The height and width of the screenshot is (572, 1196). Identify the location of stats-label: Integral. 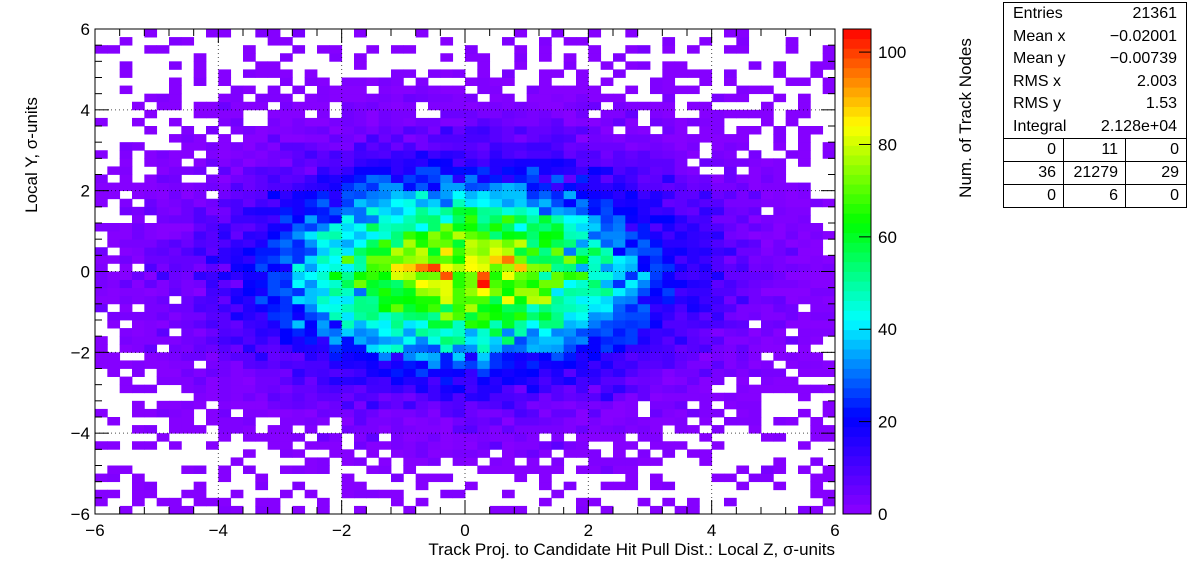
(1040, 126).